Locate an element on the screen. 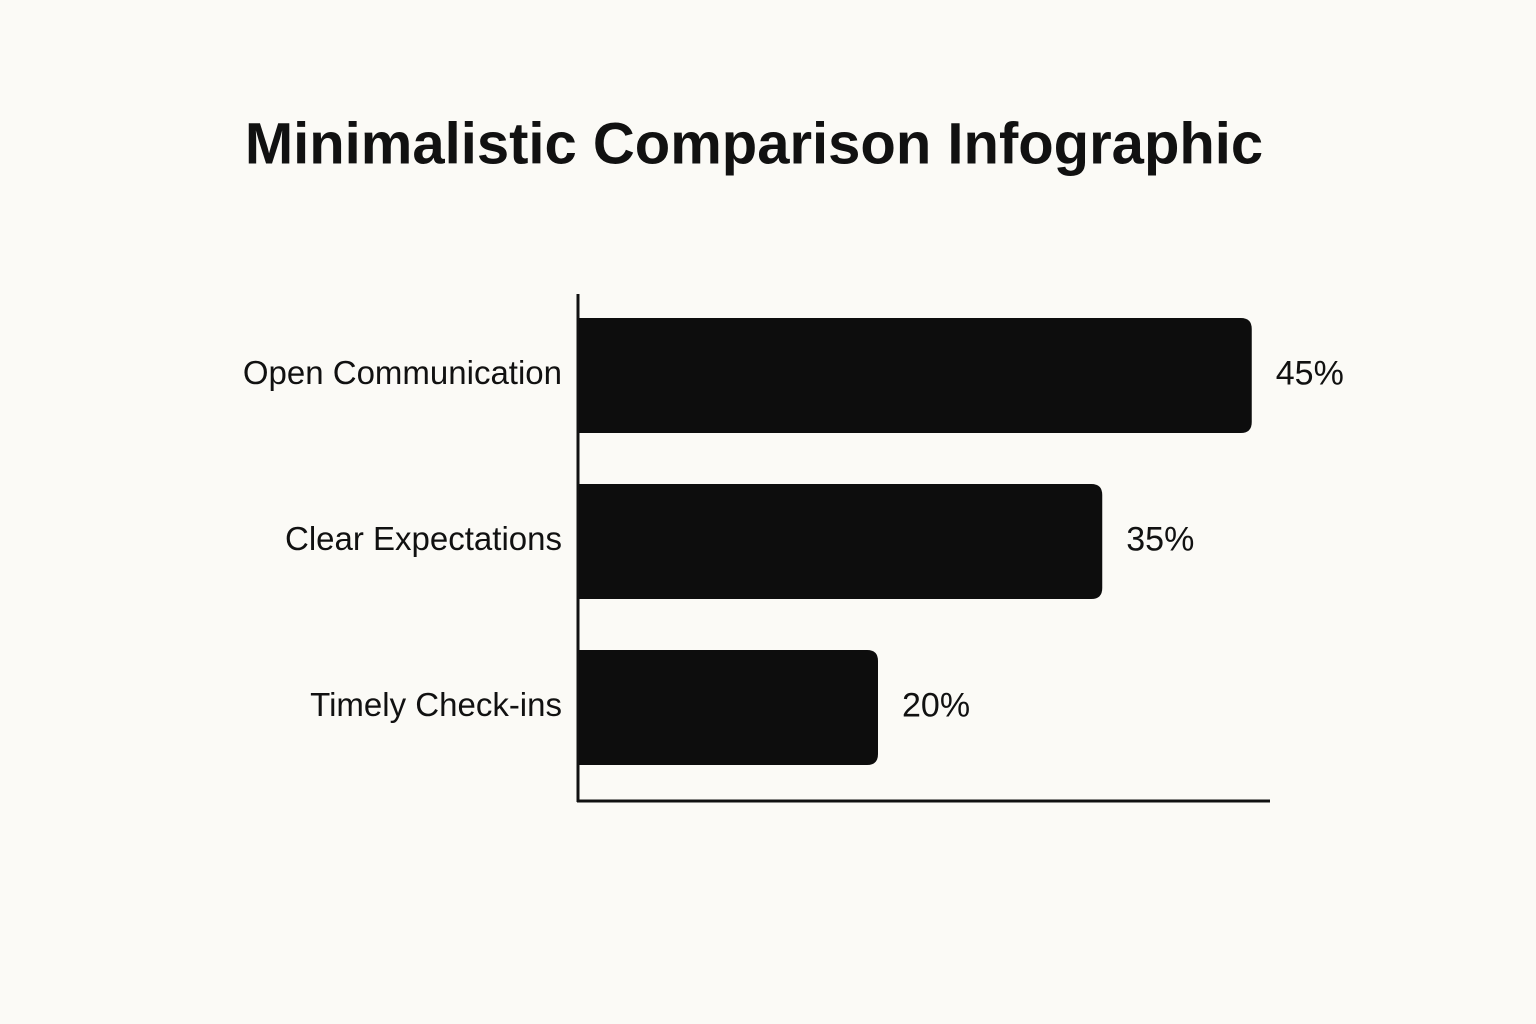 The image size is (1536, 1024). category-label: Timely Check-ins is located at coordinates (436, 704).